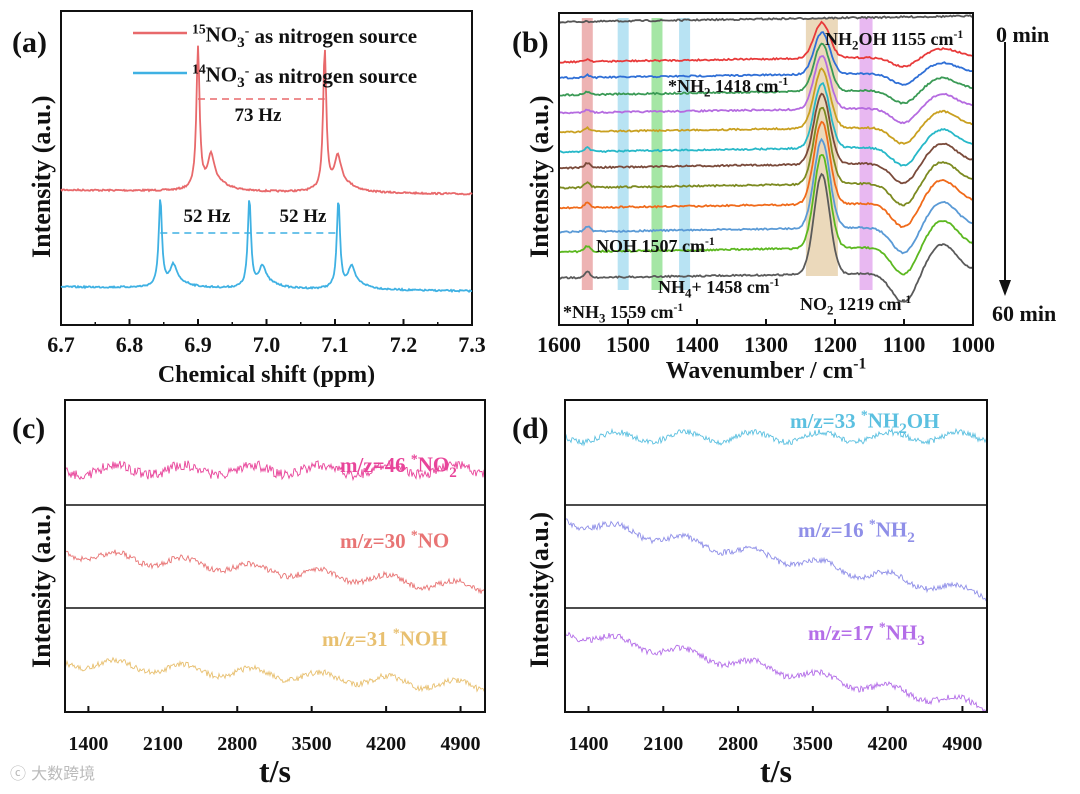 This screenshot has width=1080, height=794. Describe the element at coordinates (856, 531) in the screenshot. I see `ms-series-label: m/z=16 *NH2` at that location.